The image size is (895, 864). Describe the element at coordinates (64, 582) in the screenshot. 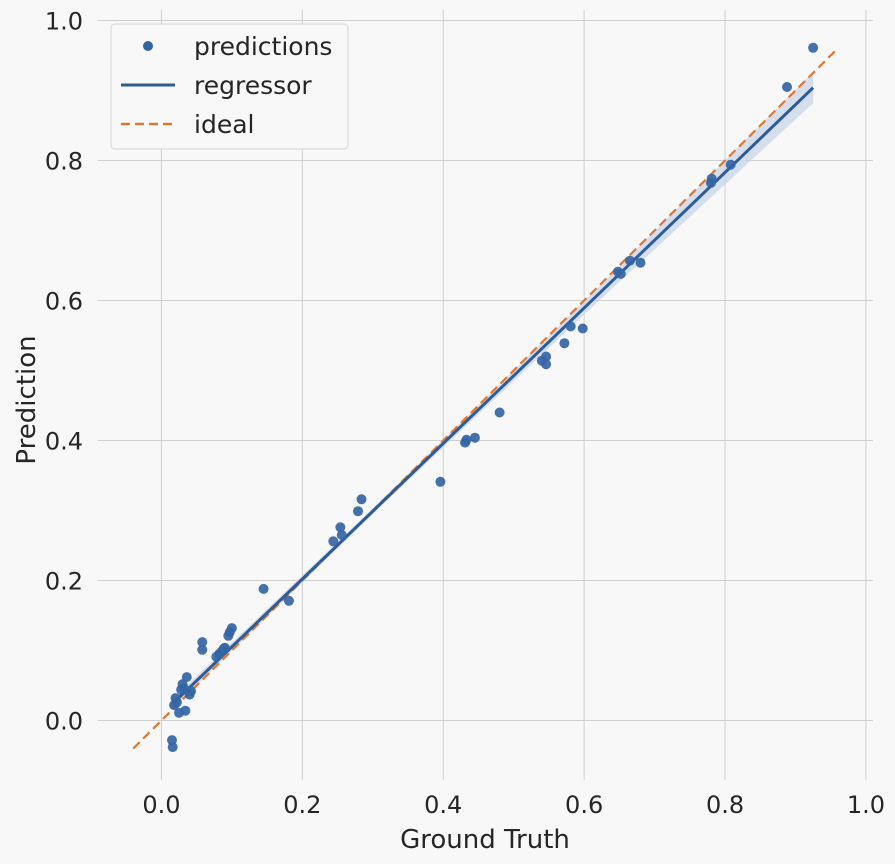

I see `y-tick-label: 0.2` at that location.